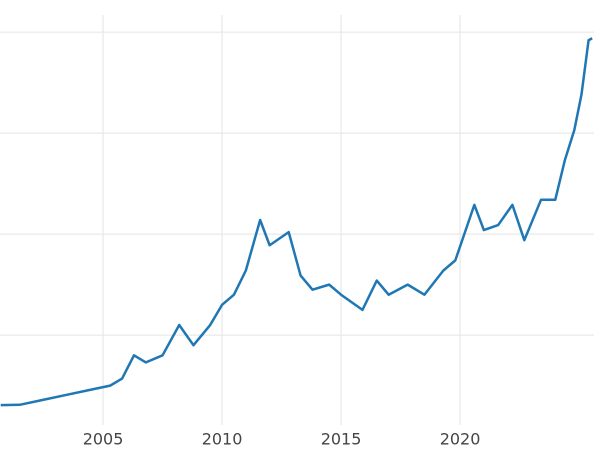  I want to click on x-tick-label: 2010, so click(222, 439).